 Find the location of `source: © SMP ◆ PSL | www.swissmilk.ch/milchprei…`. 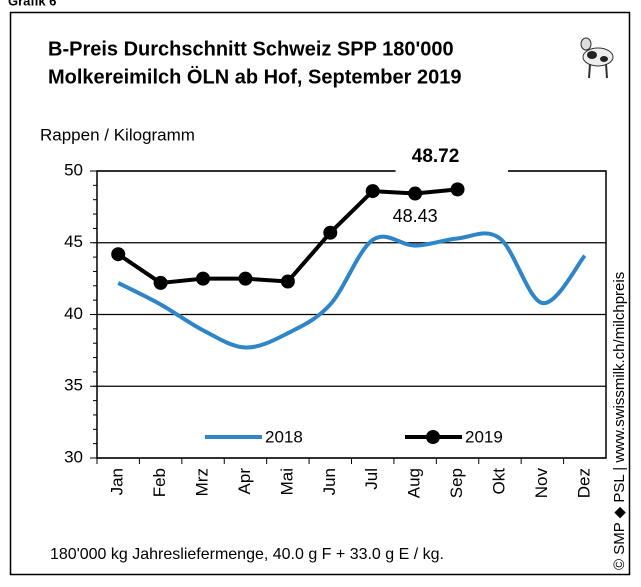

source: © SMP ◆ PSL | www.swissmilk.ch/milchprei… is located at coordinates (619, 421).